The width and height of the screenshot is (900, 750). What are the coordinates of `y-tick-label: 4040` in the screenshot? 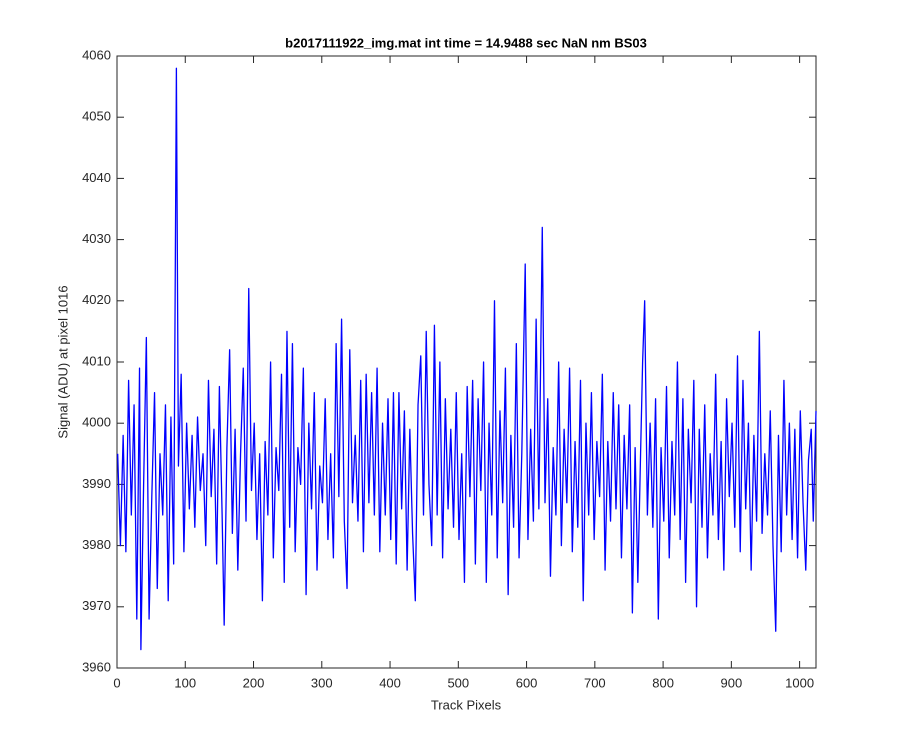 It's located at (96, 177).